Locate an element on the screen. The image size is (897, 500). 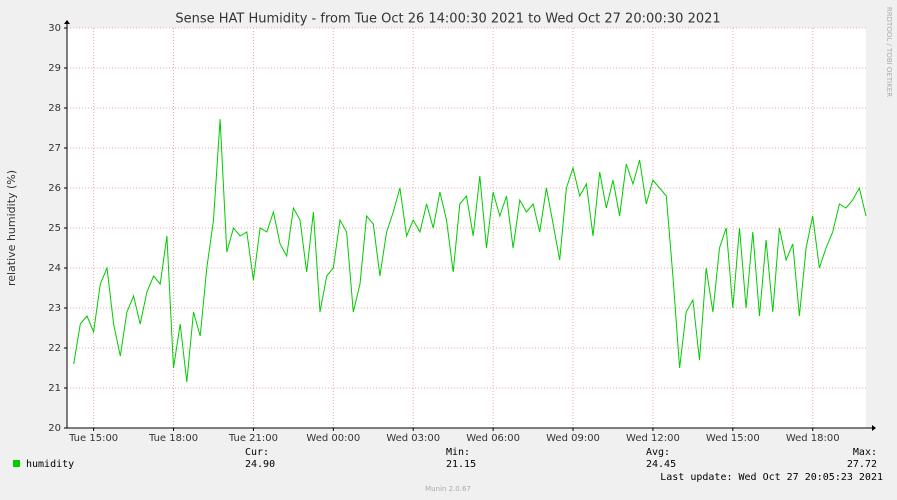
x-tick-label: Wed 12:00 is located at coordinates (653, 438).